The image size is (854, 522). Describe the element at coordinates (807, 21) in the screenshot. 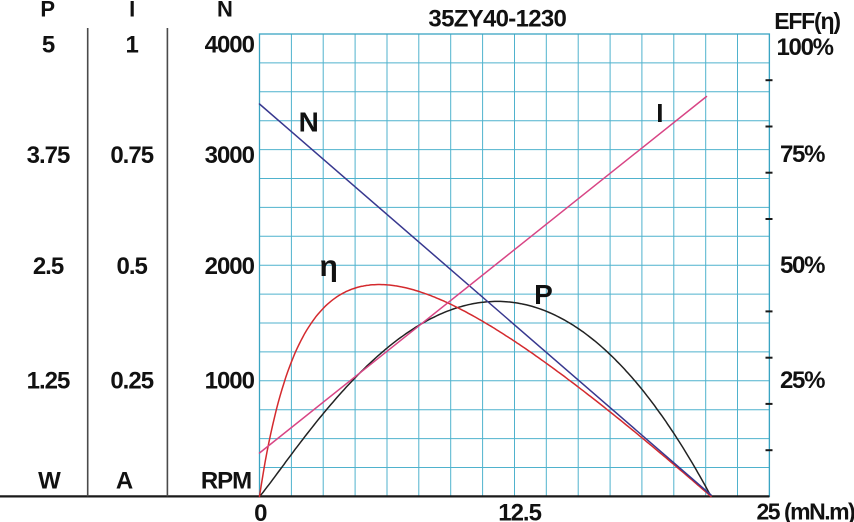

I see `svg-text: EFF(η)` at that location.